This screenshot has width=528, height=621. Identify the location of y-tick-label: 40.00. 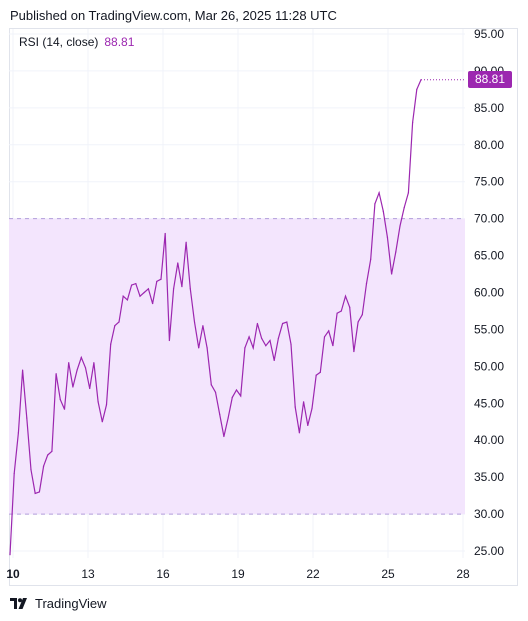
(489, 440).